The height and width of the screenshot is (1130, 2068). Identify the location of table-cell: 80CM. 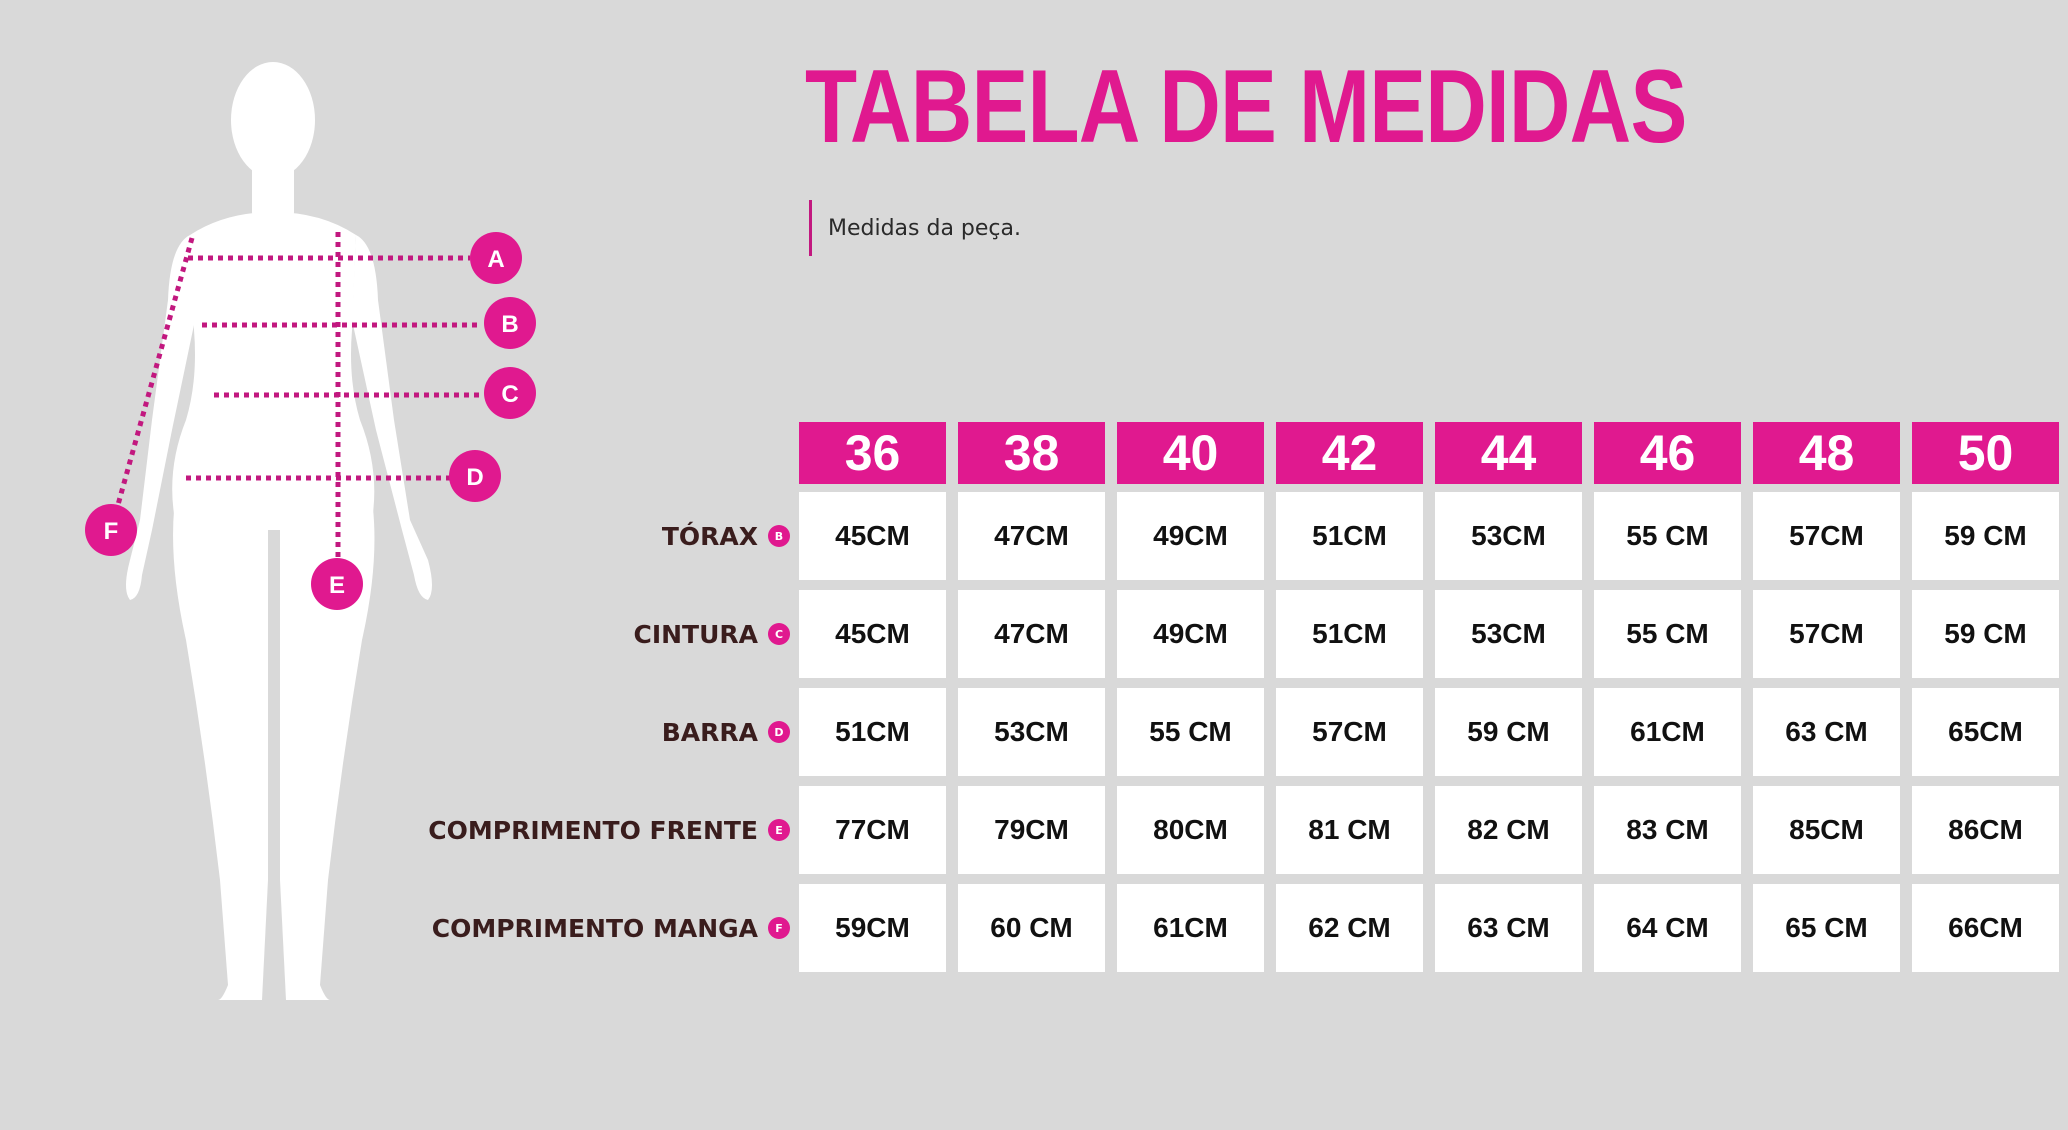
(1190, 830).